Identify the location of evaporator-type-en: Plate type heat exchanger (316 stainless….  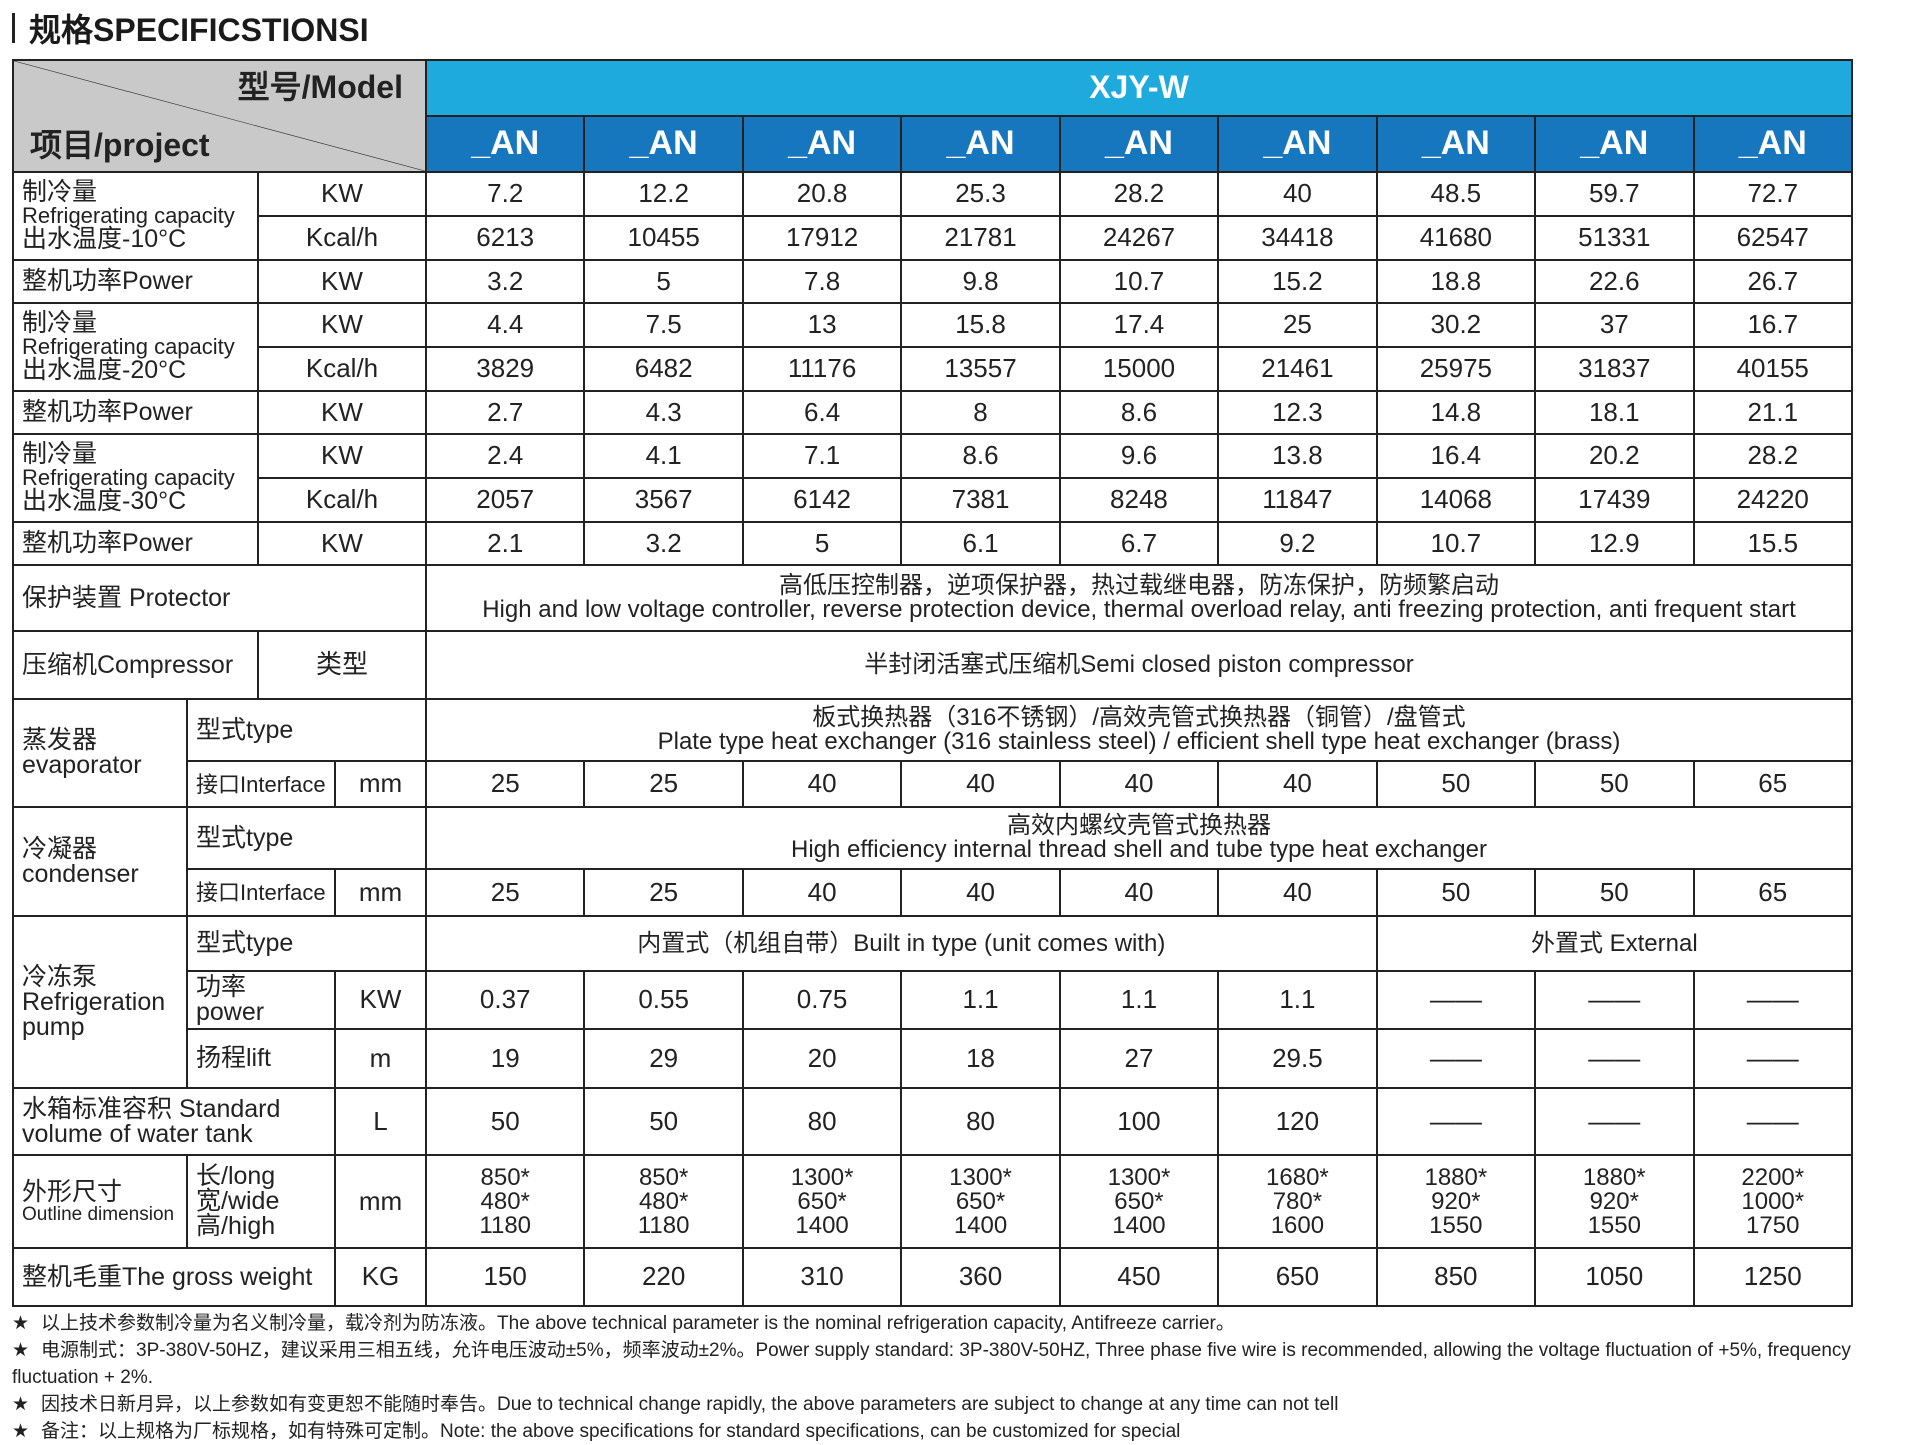
(1139, 741).